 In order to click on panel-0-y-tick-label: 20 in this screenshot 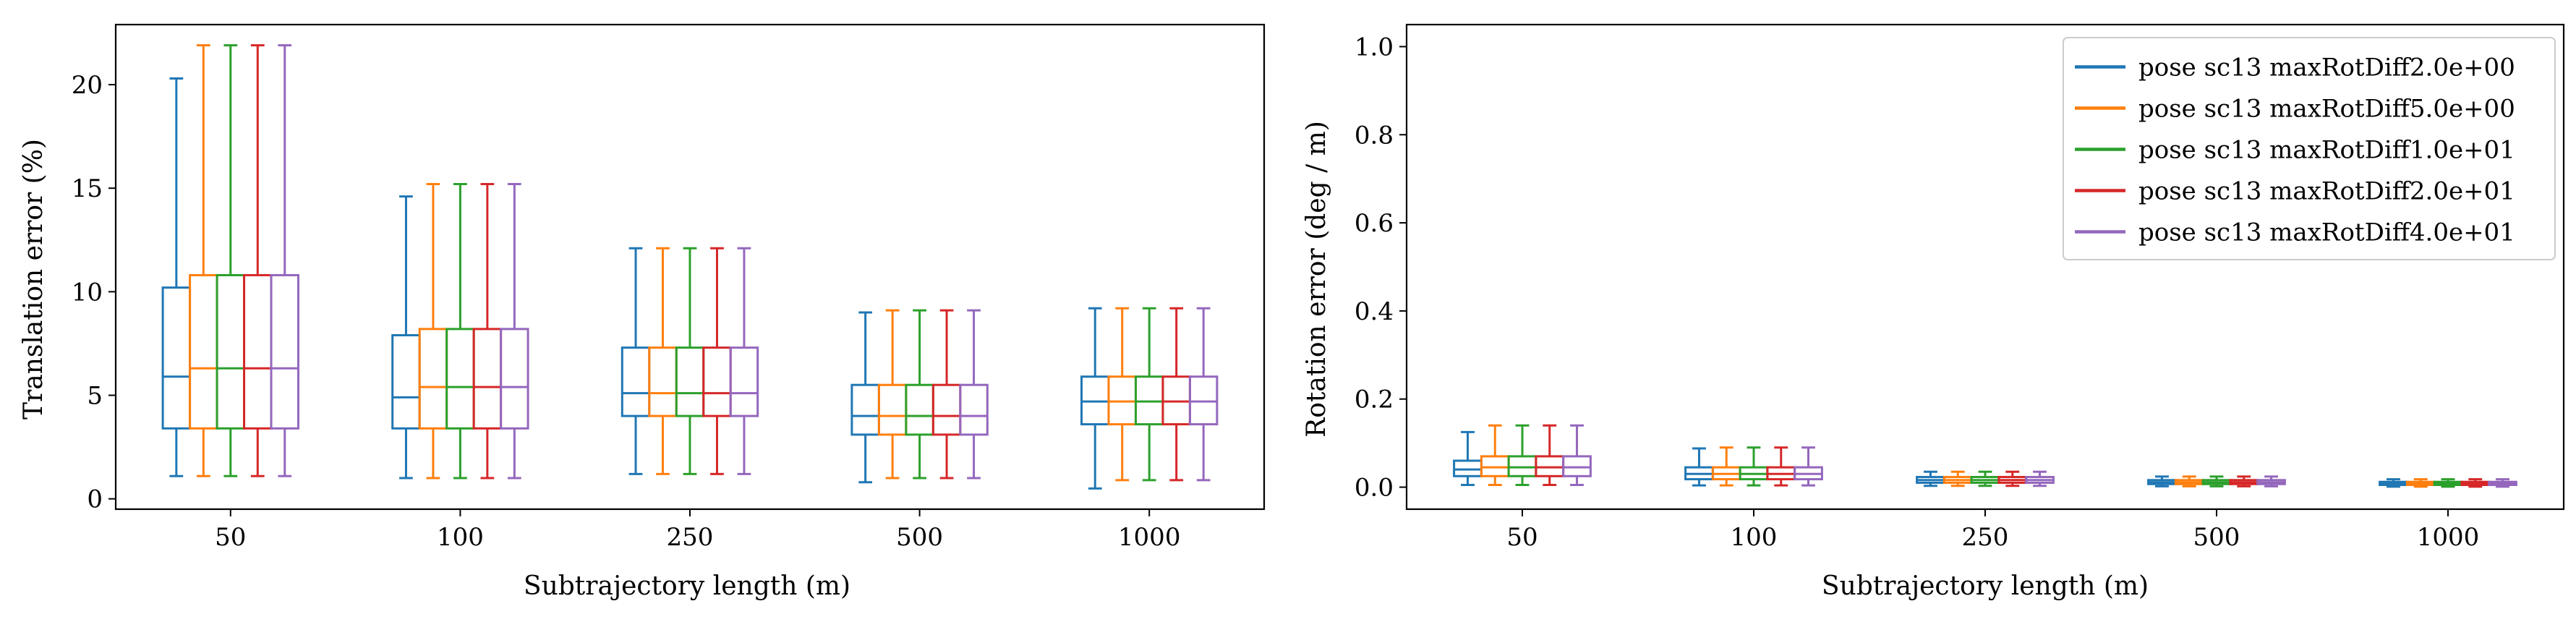, I will do `click(87, 85)`.